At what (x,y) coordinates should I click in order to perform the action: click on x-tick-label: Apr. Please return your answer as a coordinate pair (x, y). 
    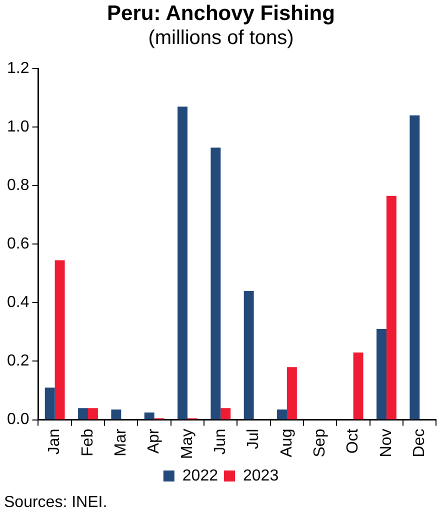
    Looking at the image, I should click on (154, 441).